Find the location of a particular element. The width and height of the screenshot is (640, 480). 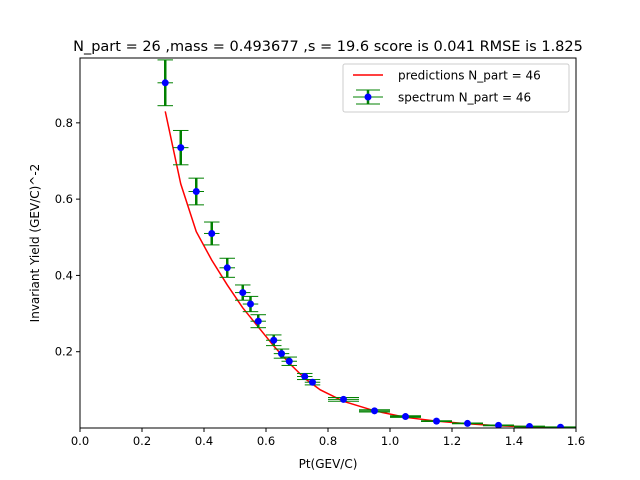

y-axis: 0.2 0.4 0.6 0.8 is located at coordinates (67, 237).